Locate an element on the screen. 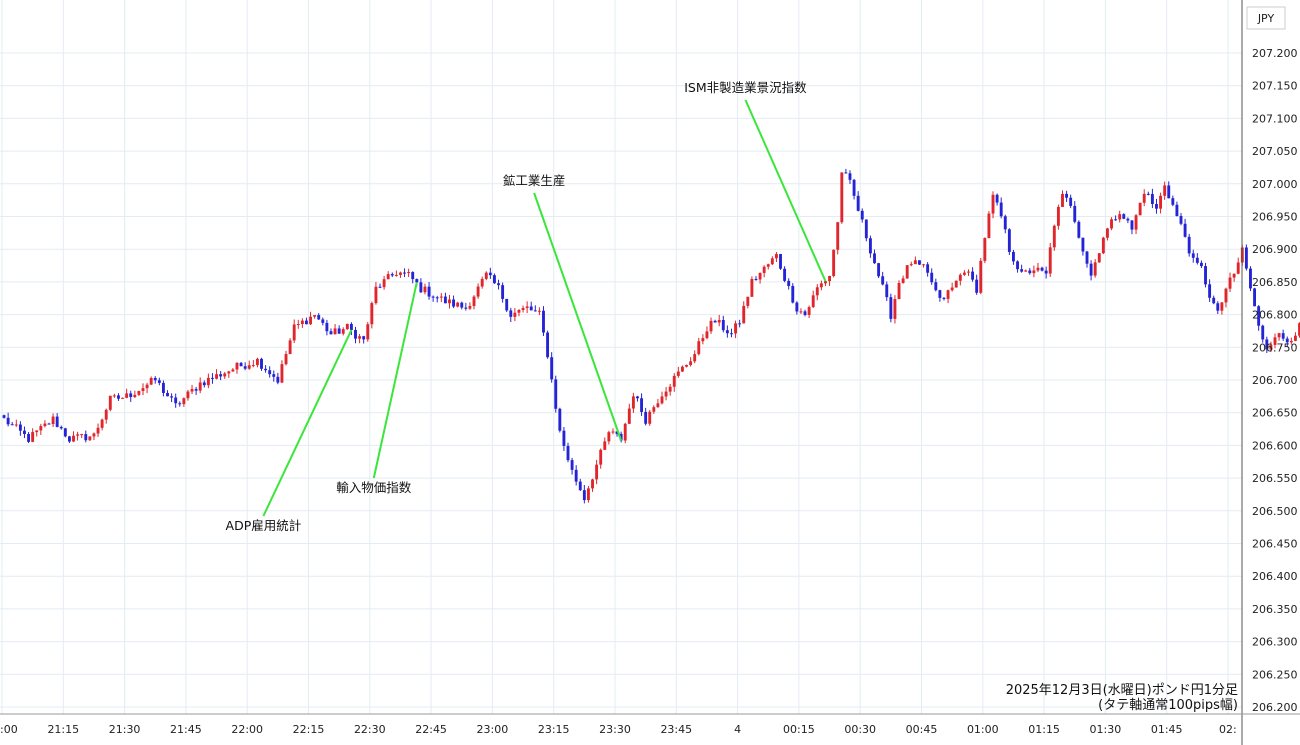 Image resolution: width=1300 pixels, height=745 pixels. y-tick-label: 207.050 is located at coordinates (1275, 151).